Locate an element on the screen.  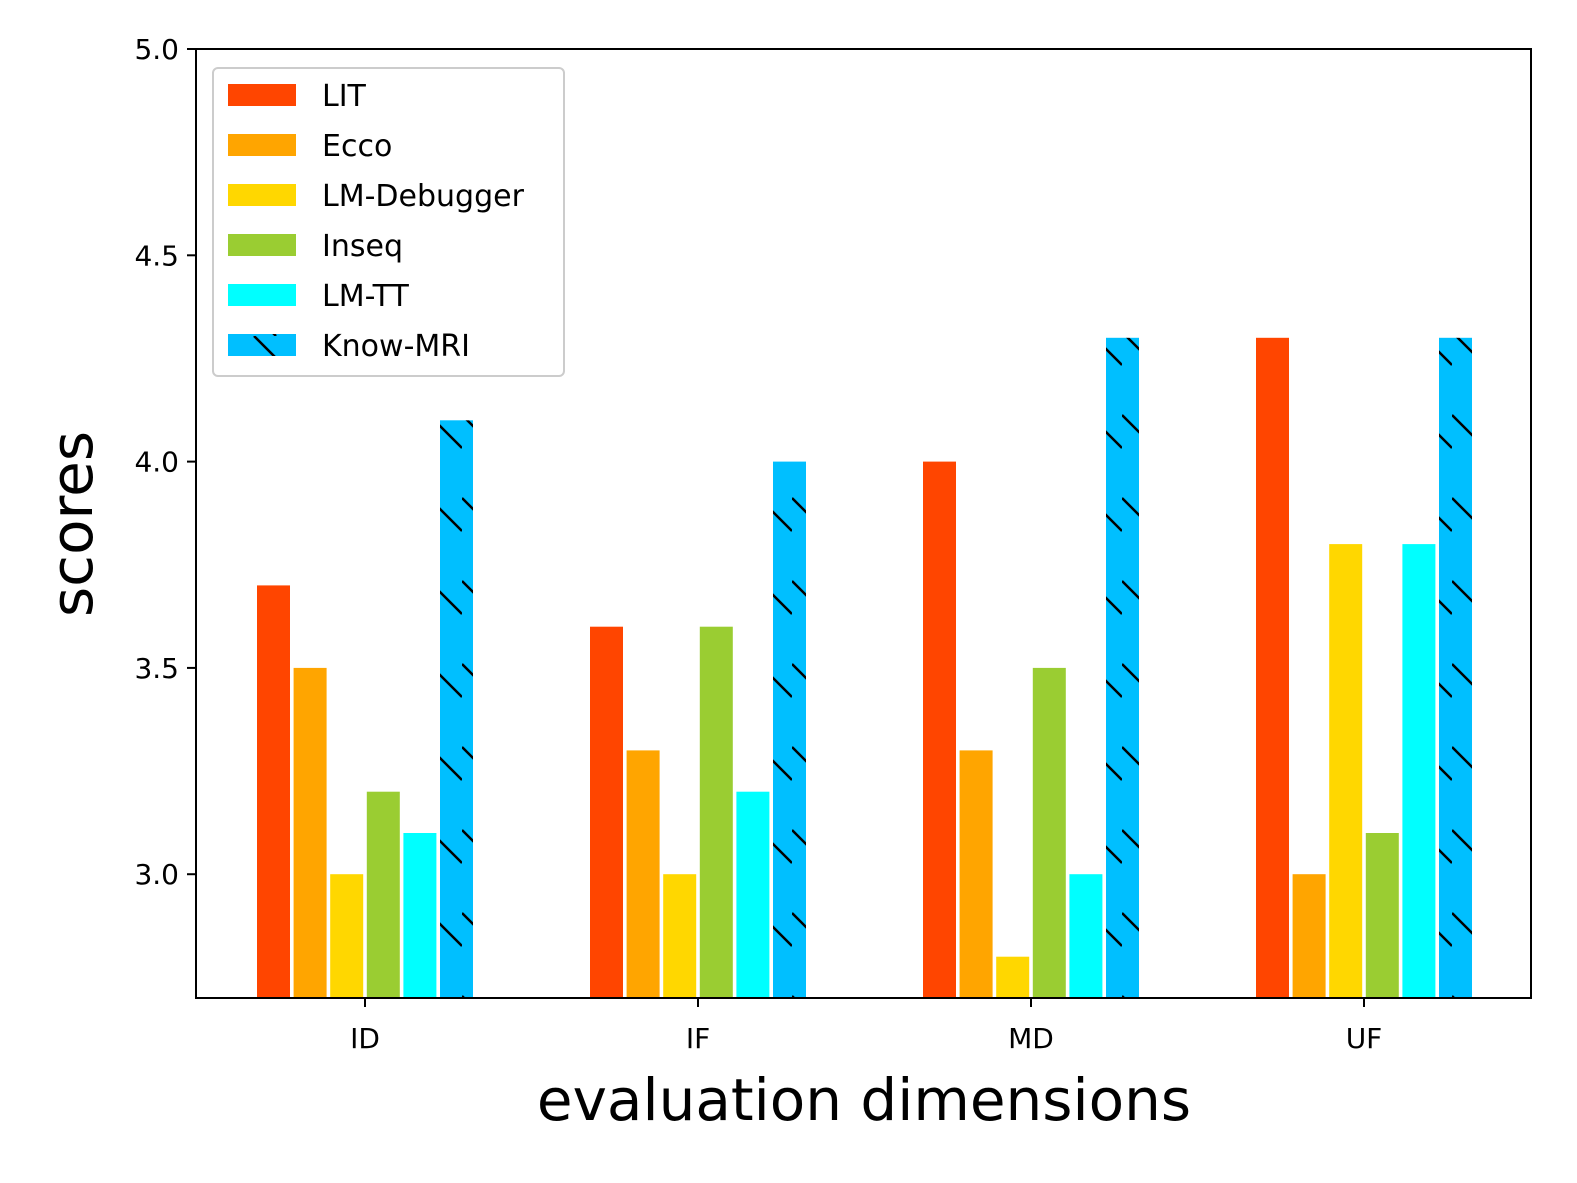
x-tick-label: MD is located at coordinates (1031, 1038).